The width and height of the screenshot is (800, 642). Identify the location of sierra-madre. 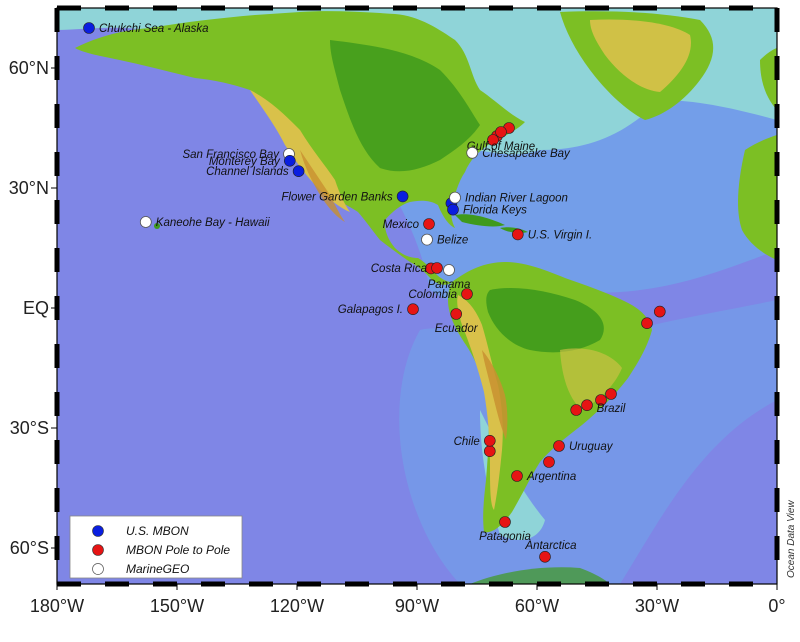
(322, 186).